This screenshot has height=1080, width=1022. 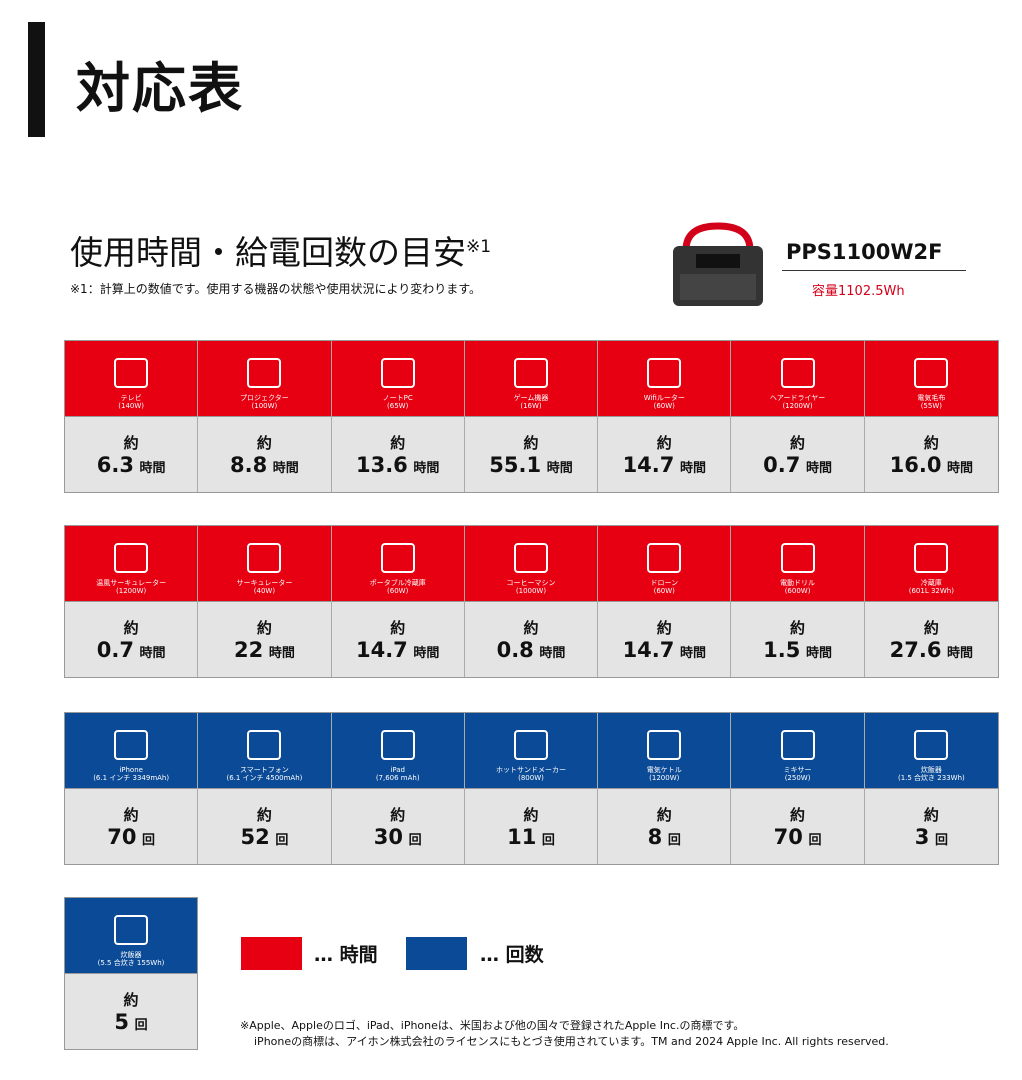 I want to click on value-number: 3, so click(x=922, y=837).